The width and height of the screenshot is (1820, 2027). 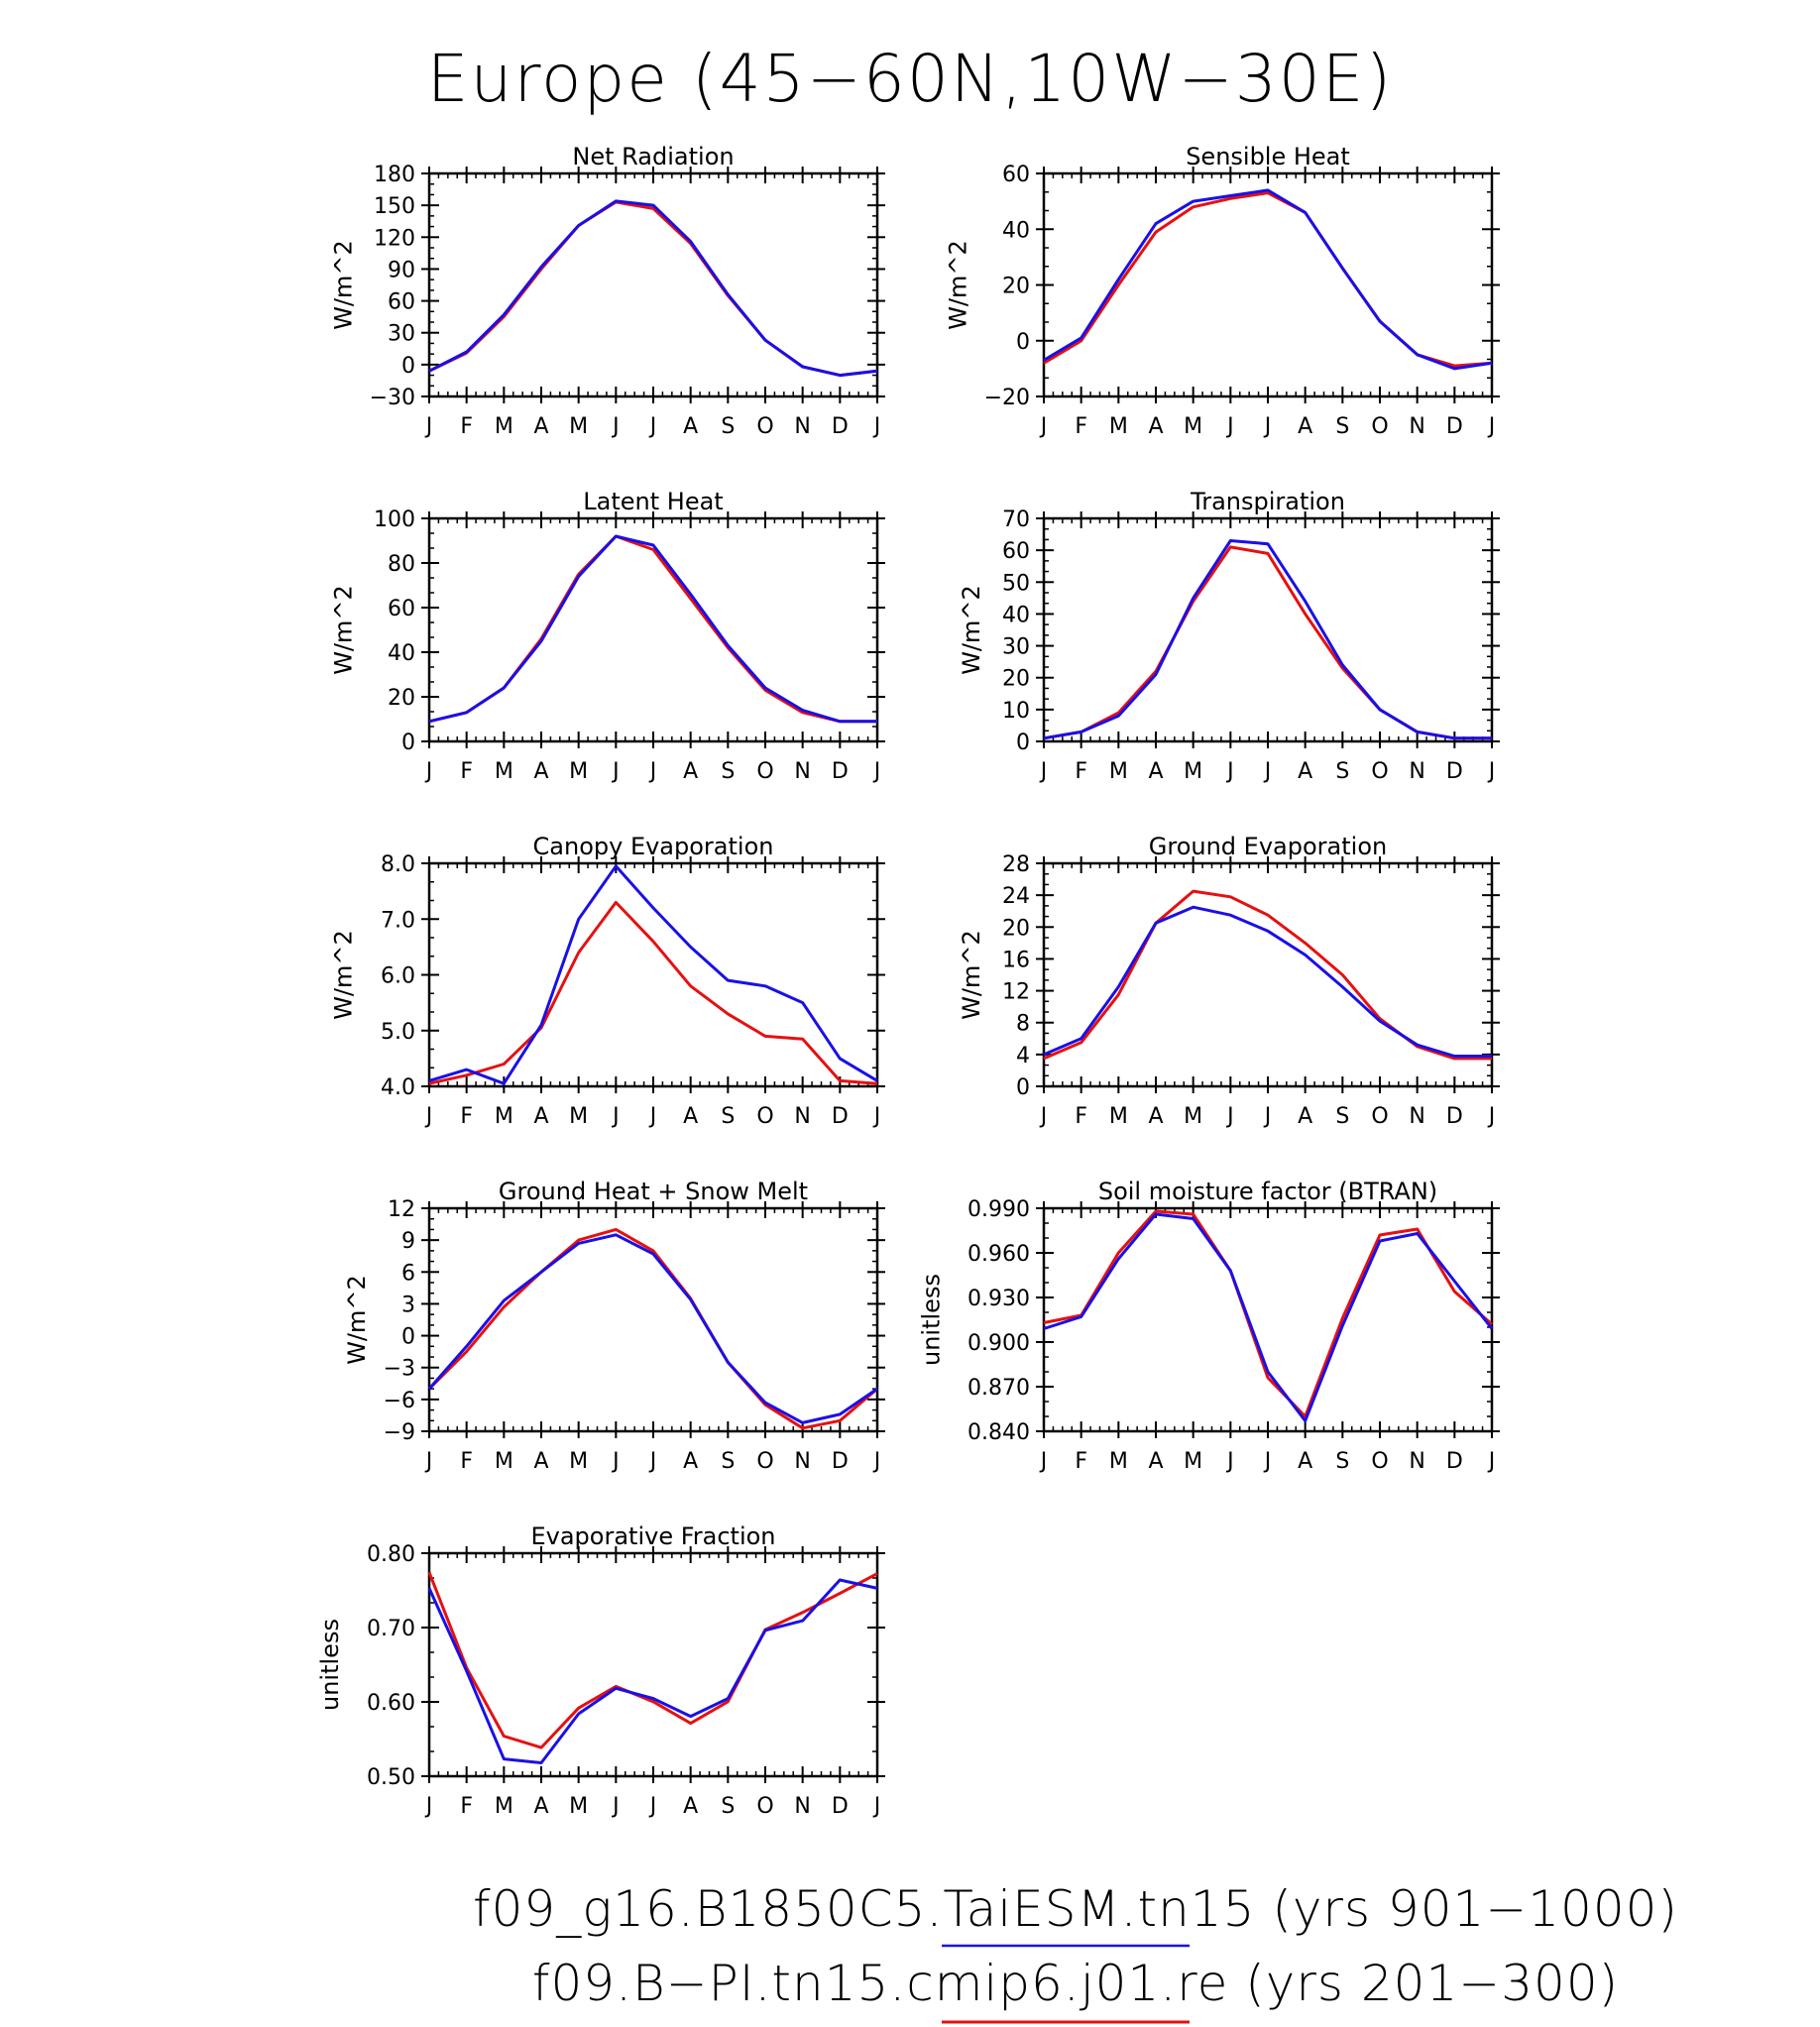 What do you see at coordinates (399, 1401) in the screenshot?
I see `y-tick-label: −6` at bounding box center [399, 1401].